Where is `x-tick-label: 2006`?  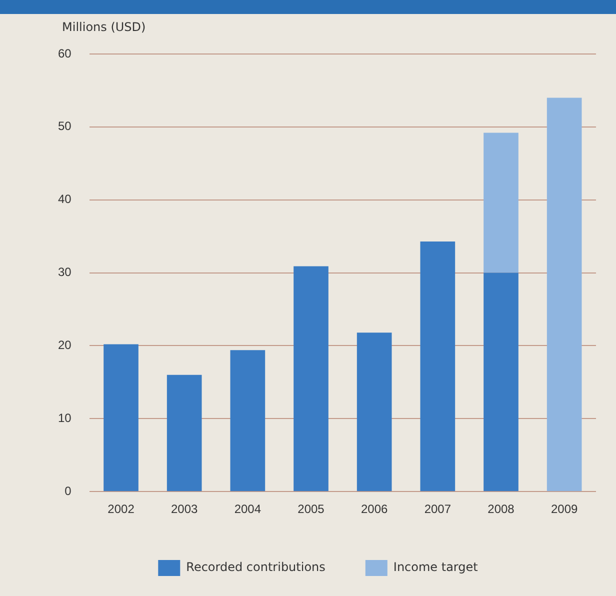 x-tick-label: 2006 is located at coordinates (374, 509).